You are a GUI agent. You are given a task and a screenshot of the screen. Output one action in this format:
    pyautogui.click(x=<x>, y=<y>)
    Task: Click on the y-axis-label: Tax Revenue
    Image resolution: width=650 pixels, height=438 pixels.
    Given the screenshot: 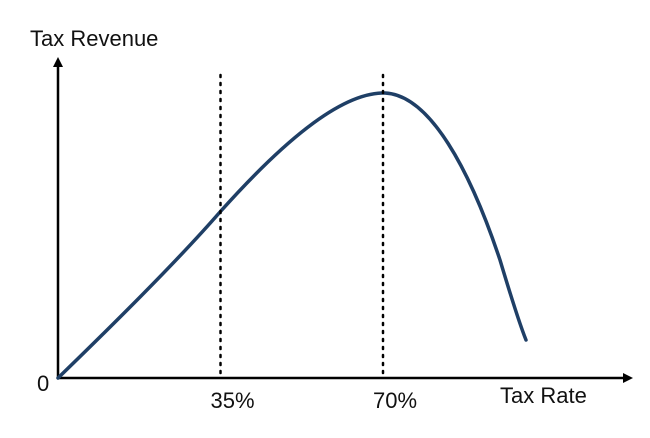 What is the action you would take?
    pyautogui.click(x=94, y=38)
    